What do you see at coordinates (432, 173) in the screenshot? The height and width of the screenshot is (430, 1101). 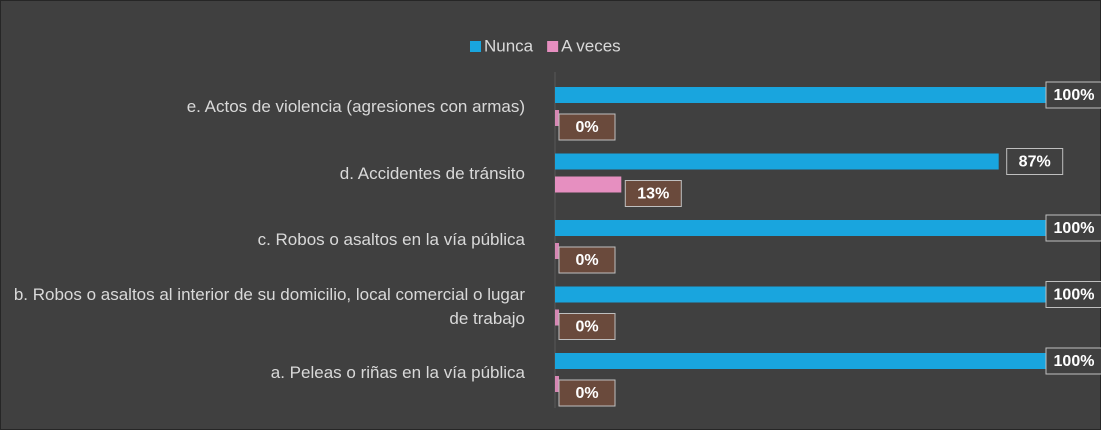 I see `category-label: d. Accidentes de tránsito` at bounding box center [432, 173].